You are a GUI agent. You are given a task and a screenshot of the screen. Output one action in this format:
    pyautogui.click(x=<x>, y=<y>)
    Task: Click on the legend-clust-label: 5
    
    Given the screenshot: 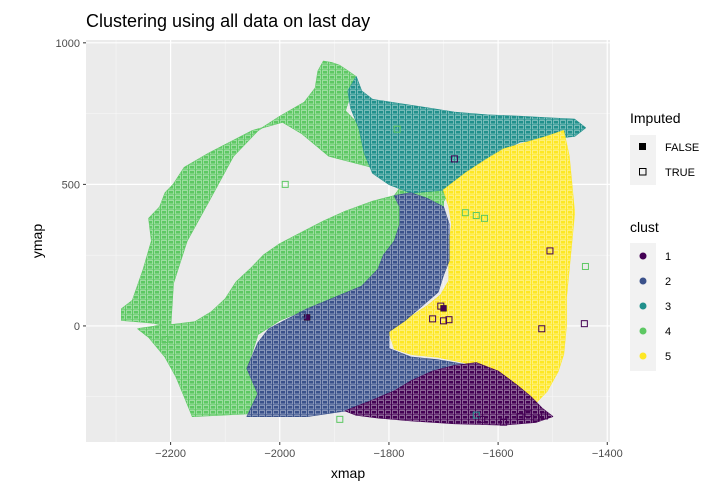 What is the action you would take?
    pyautogui.click(x=668, y=357)
    